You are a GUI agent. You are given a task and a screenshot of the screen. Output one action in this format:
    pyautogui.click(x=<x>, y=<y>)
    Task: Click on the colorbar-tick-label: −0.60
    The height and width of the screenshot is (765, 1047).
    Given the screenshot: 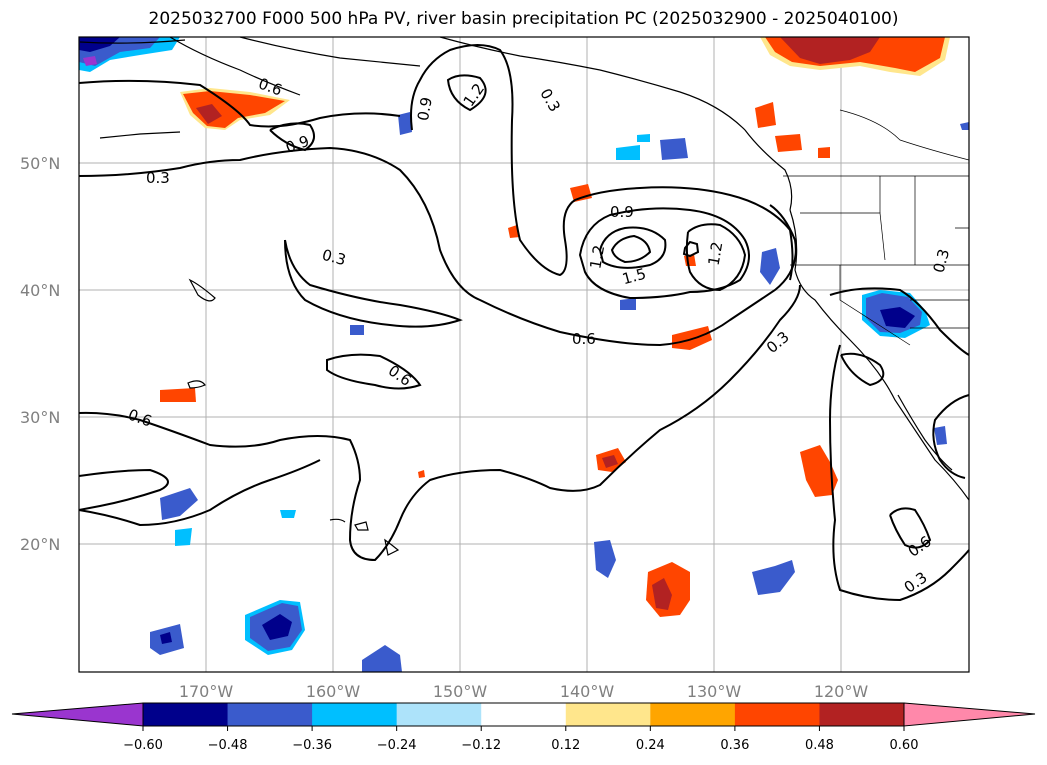 What is the action you would take?
    pyautogui.click(x=143, y=745)
    